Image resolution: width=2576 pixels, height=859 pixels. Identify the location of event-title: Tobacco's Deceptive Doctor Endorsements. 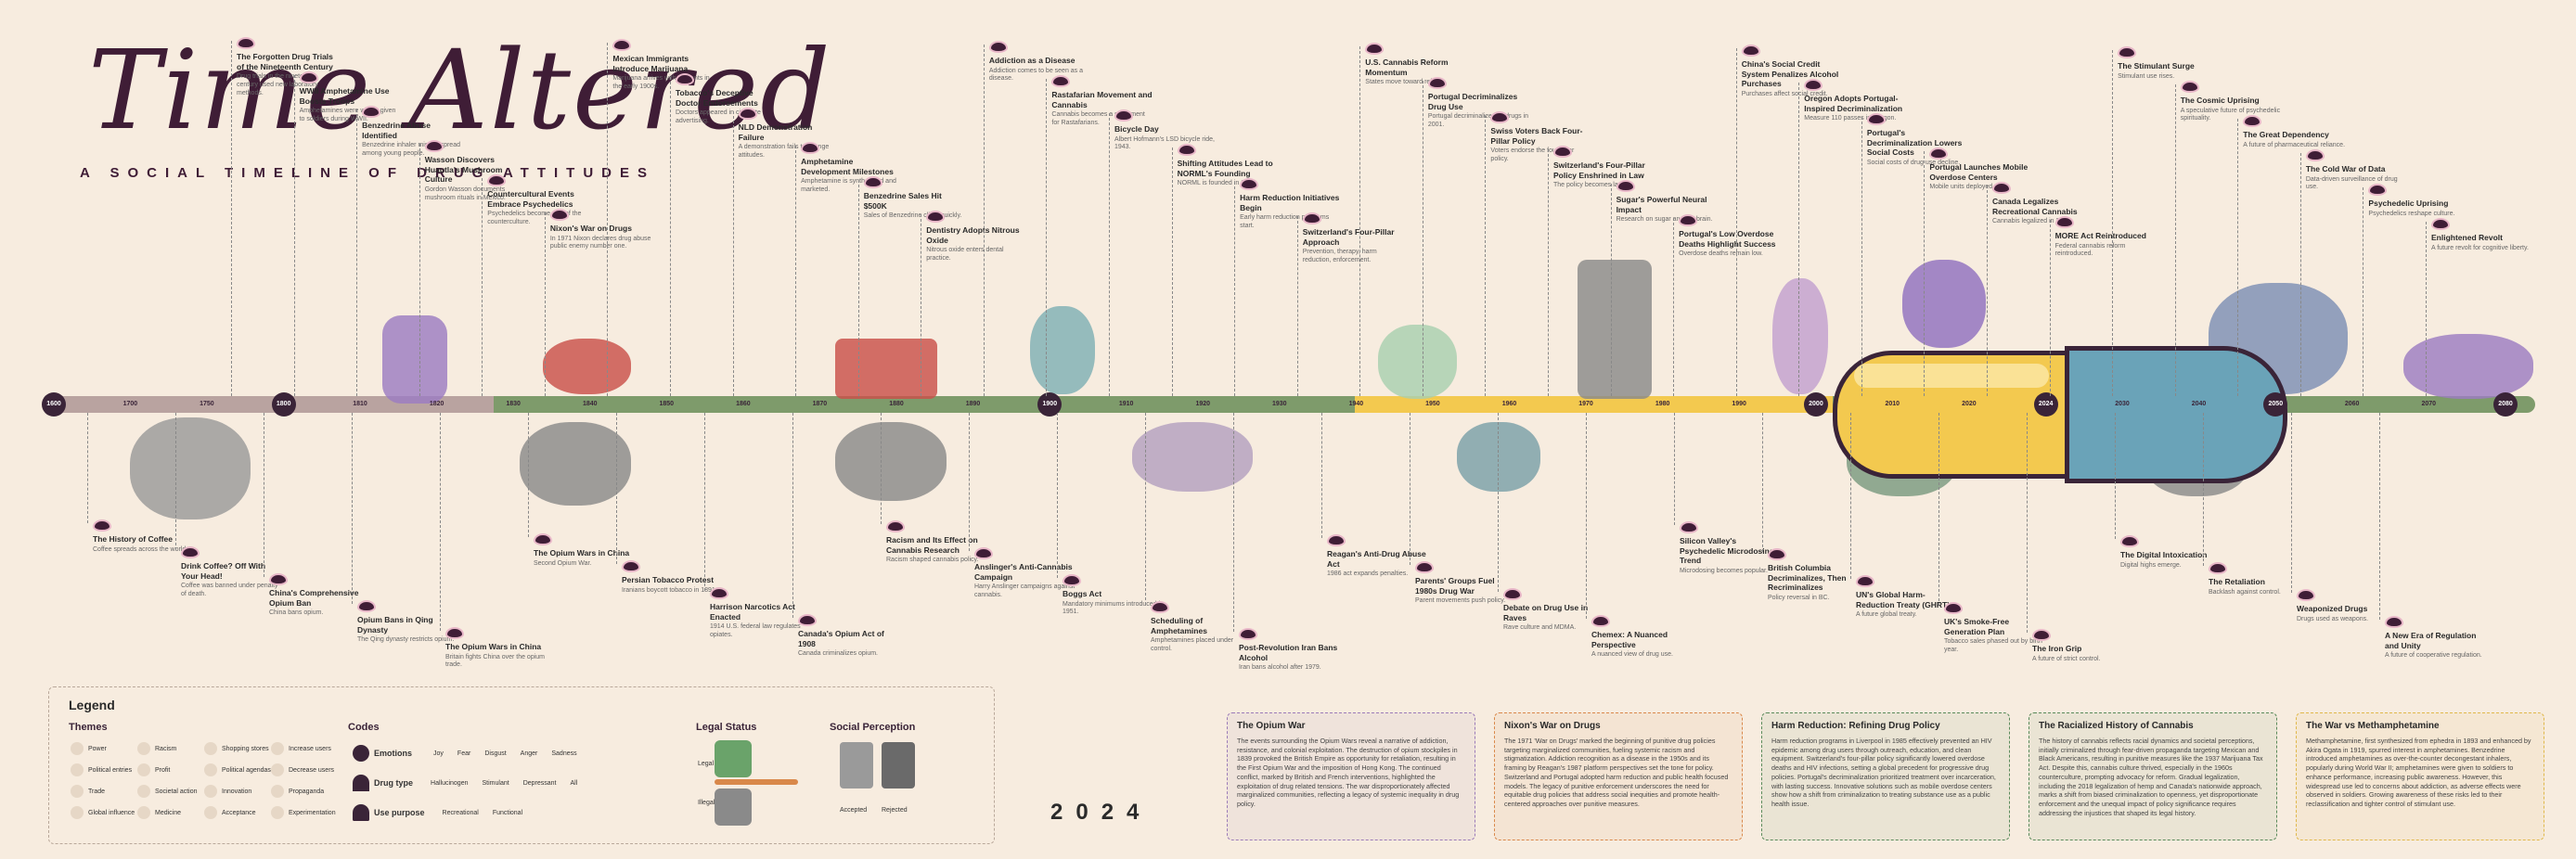
(717, 98).